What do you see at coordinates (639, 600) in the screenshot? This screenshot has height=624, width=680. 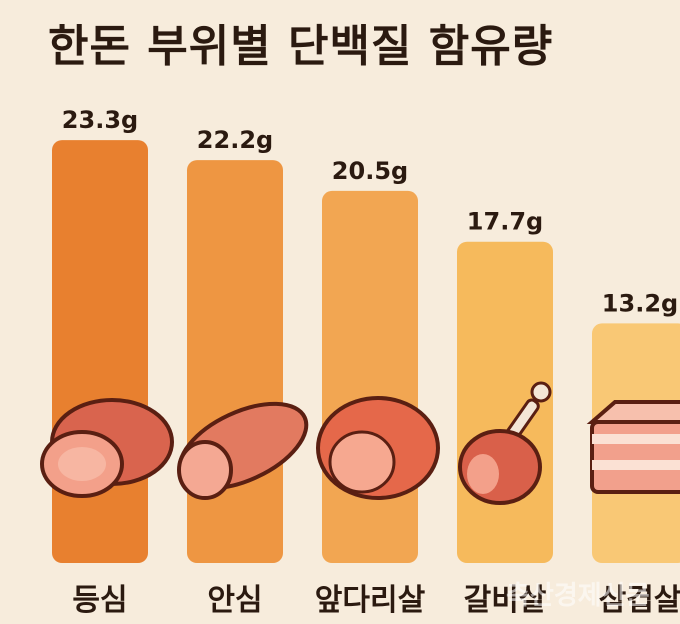 I see `category-label: 삼겹살` at bounding box center [639, 600].